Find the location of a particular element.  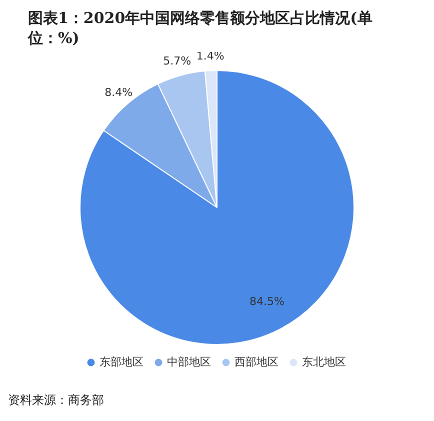

legend-label: 中部地区 is located at coordinates (189, 361).